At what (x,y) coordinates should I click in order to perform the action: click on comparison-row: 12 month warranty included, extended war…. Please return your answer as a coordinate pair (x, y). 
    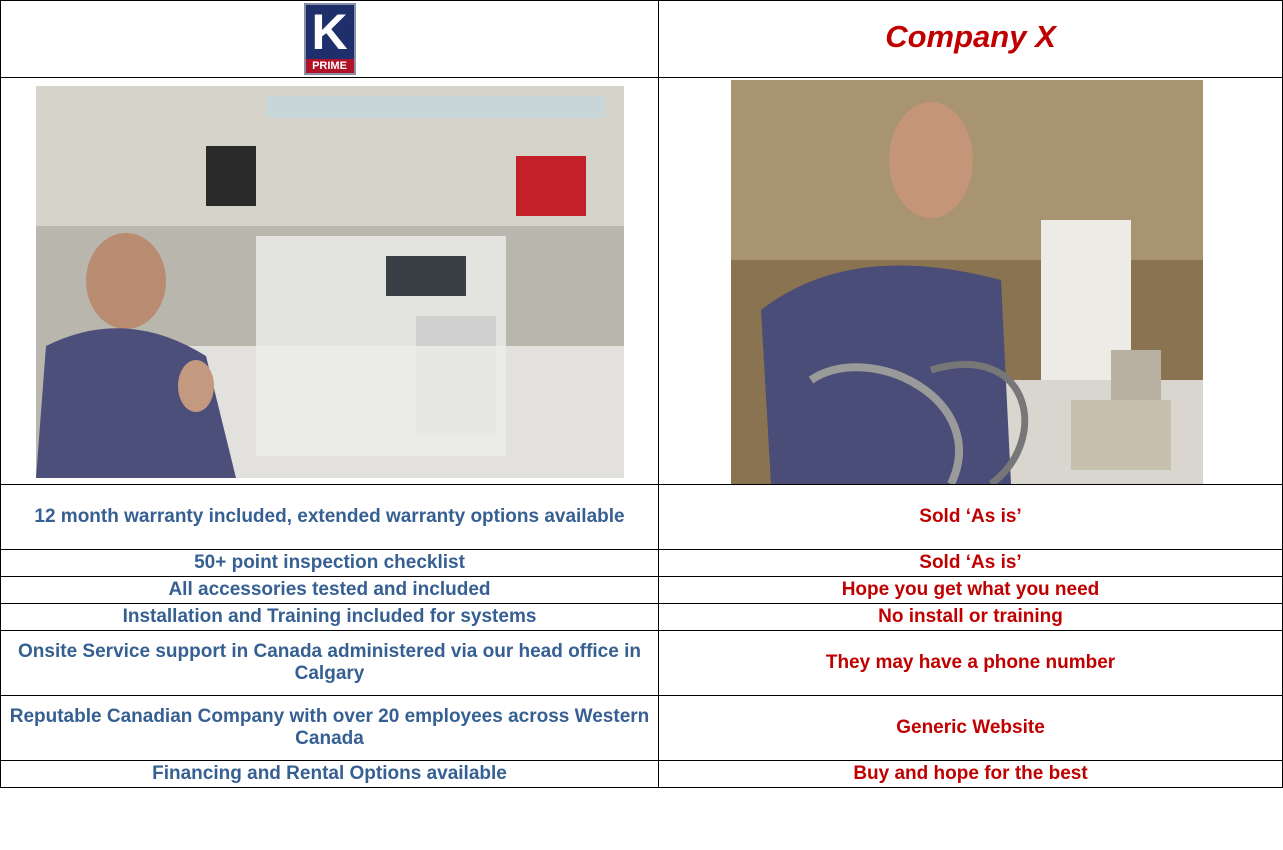
    Looking at the image, I should click on (641, 517).